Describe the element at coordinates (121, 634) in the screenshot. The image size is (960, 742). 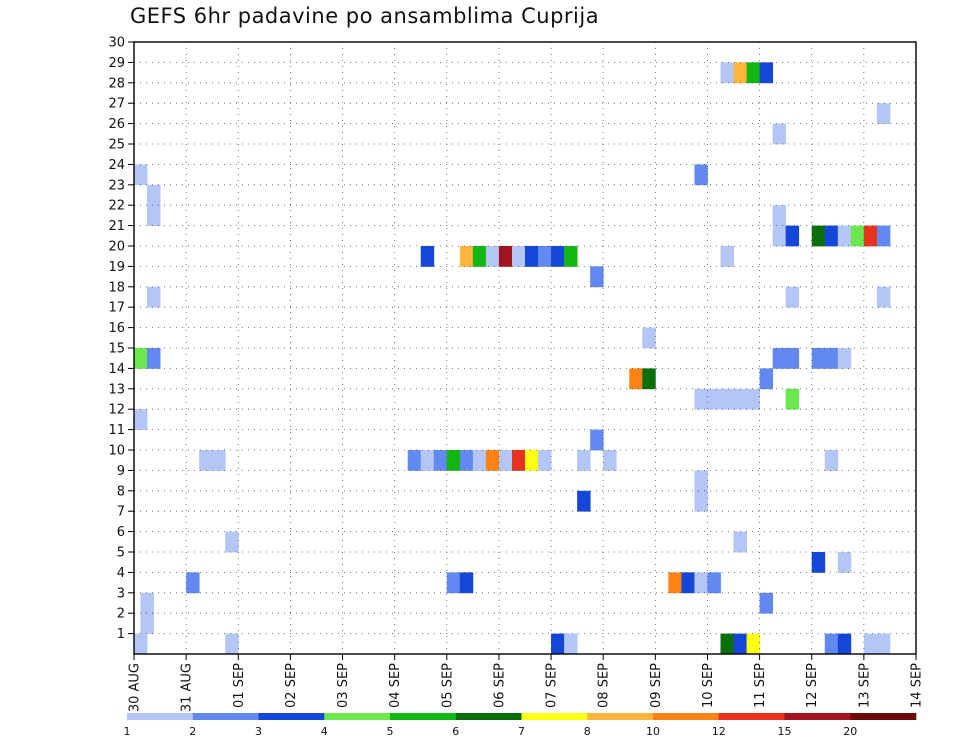
I see `y-tick-label: 1` at that location.